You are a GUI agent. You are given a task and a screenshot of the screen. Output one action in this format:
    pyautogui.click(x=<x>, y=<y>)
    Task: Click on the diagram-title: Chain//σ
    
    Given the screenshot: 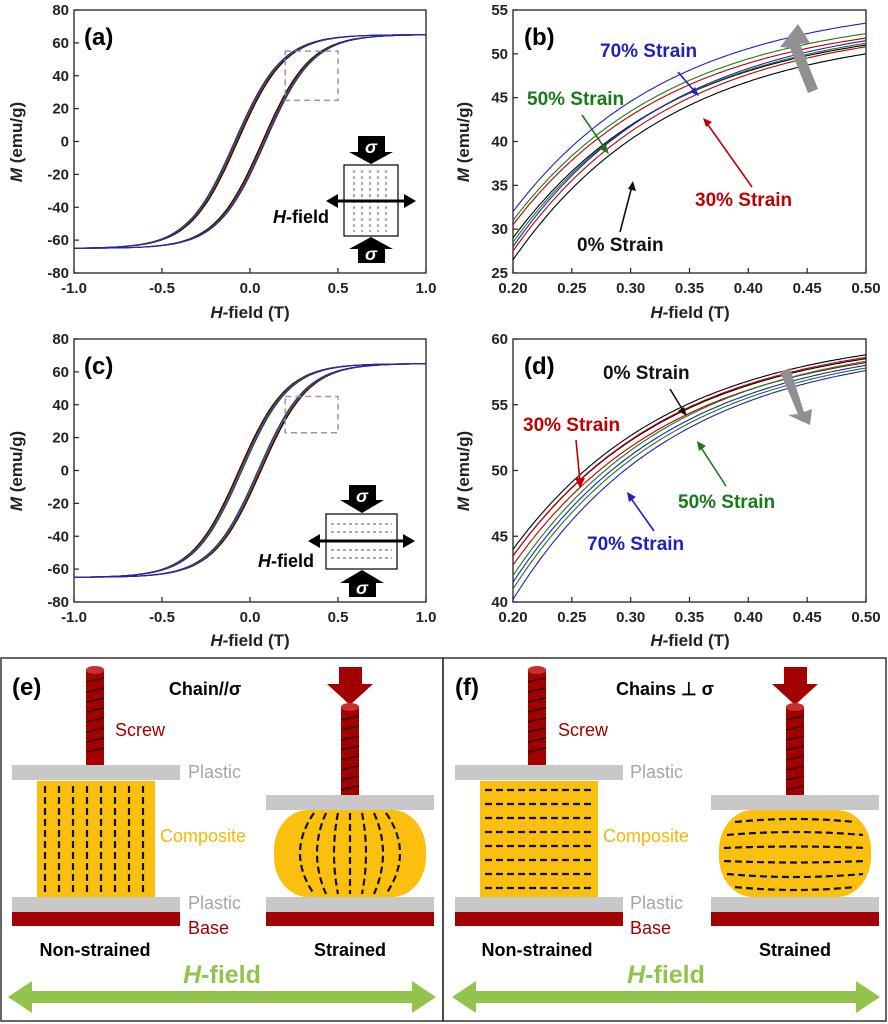 What is the action you would take?
    pyautogui.click(x=205, y=689)
    